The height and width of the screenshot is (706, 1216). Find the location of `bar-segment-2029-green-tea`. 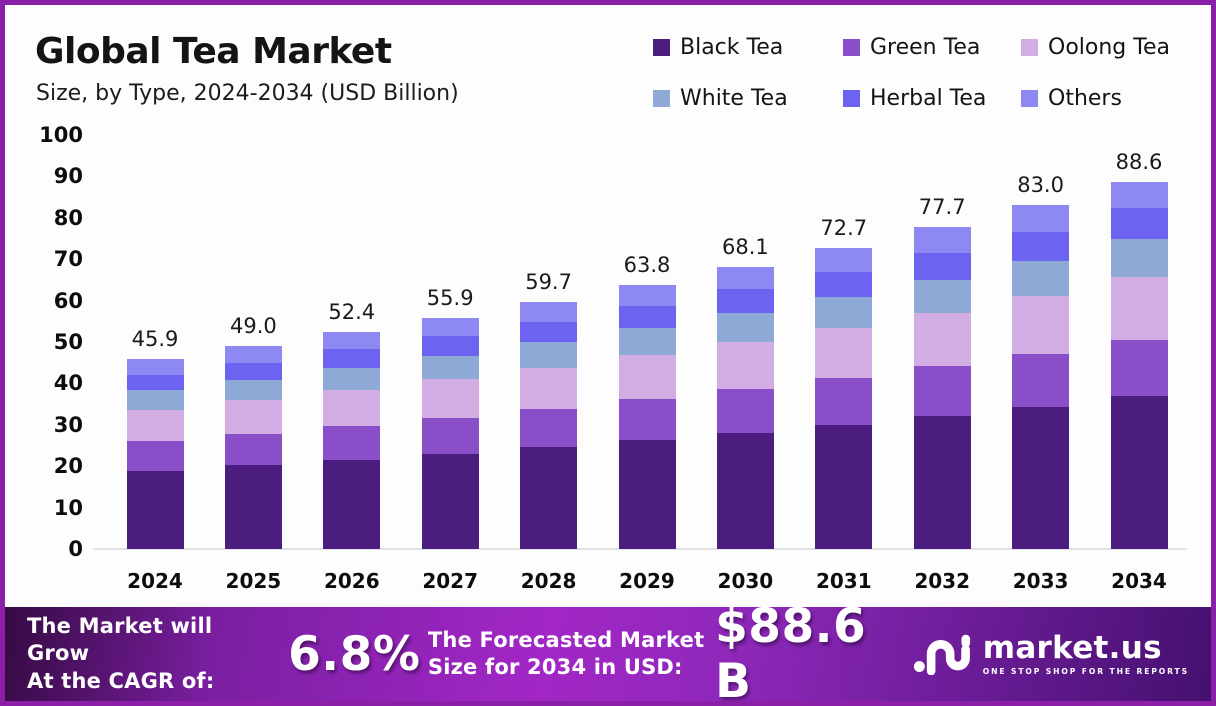

bar-segment-2029-green-tea is located at coordinates (647, 420).